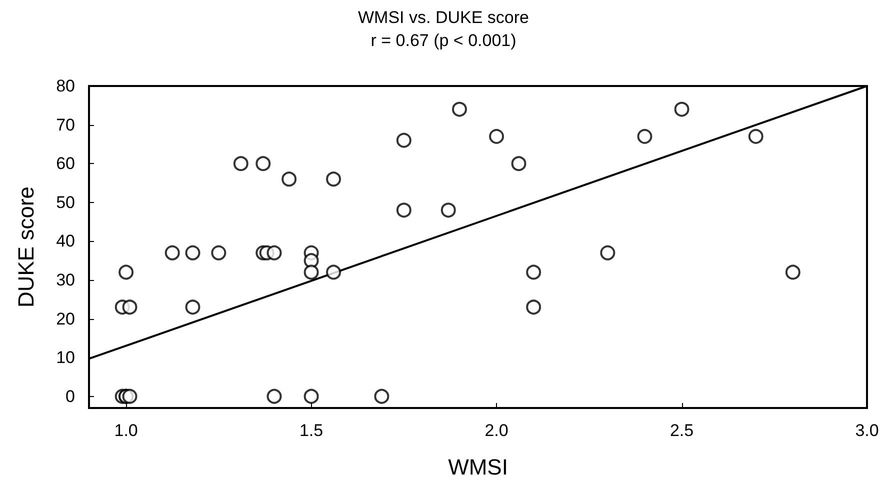 The image size is (887, 491). What do you see at coordinates (311, 430) in the screenshot?
I see `x-tick-label: 1.5` at bounding box center [311, 430].